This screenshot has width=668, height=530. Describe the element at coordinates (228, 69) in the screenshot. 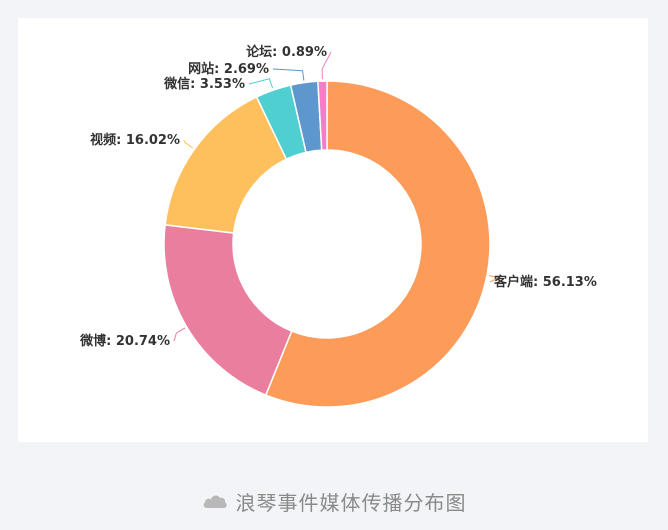

I see `slice-label-5: 网站: 2.69%` at that location.